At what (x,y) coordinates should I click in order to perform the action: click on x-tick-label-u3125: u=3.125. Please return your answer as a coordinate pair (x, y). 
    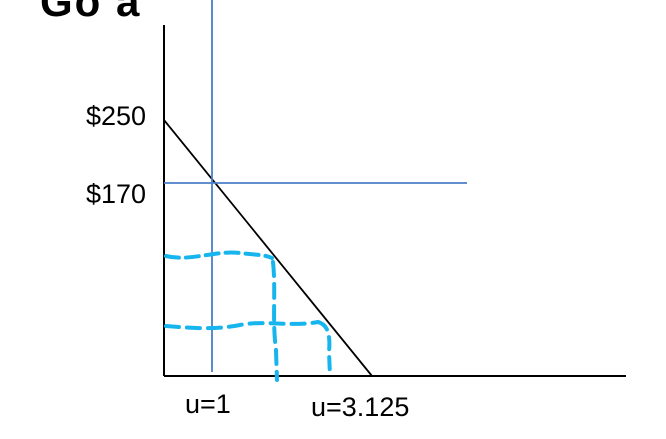
    Looking at the image, I should click on (360, 407).